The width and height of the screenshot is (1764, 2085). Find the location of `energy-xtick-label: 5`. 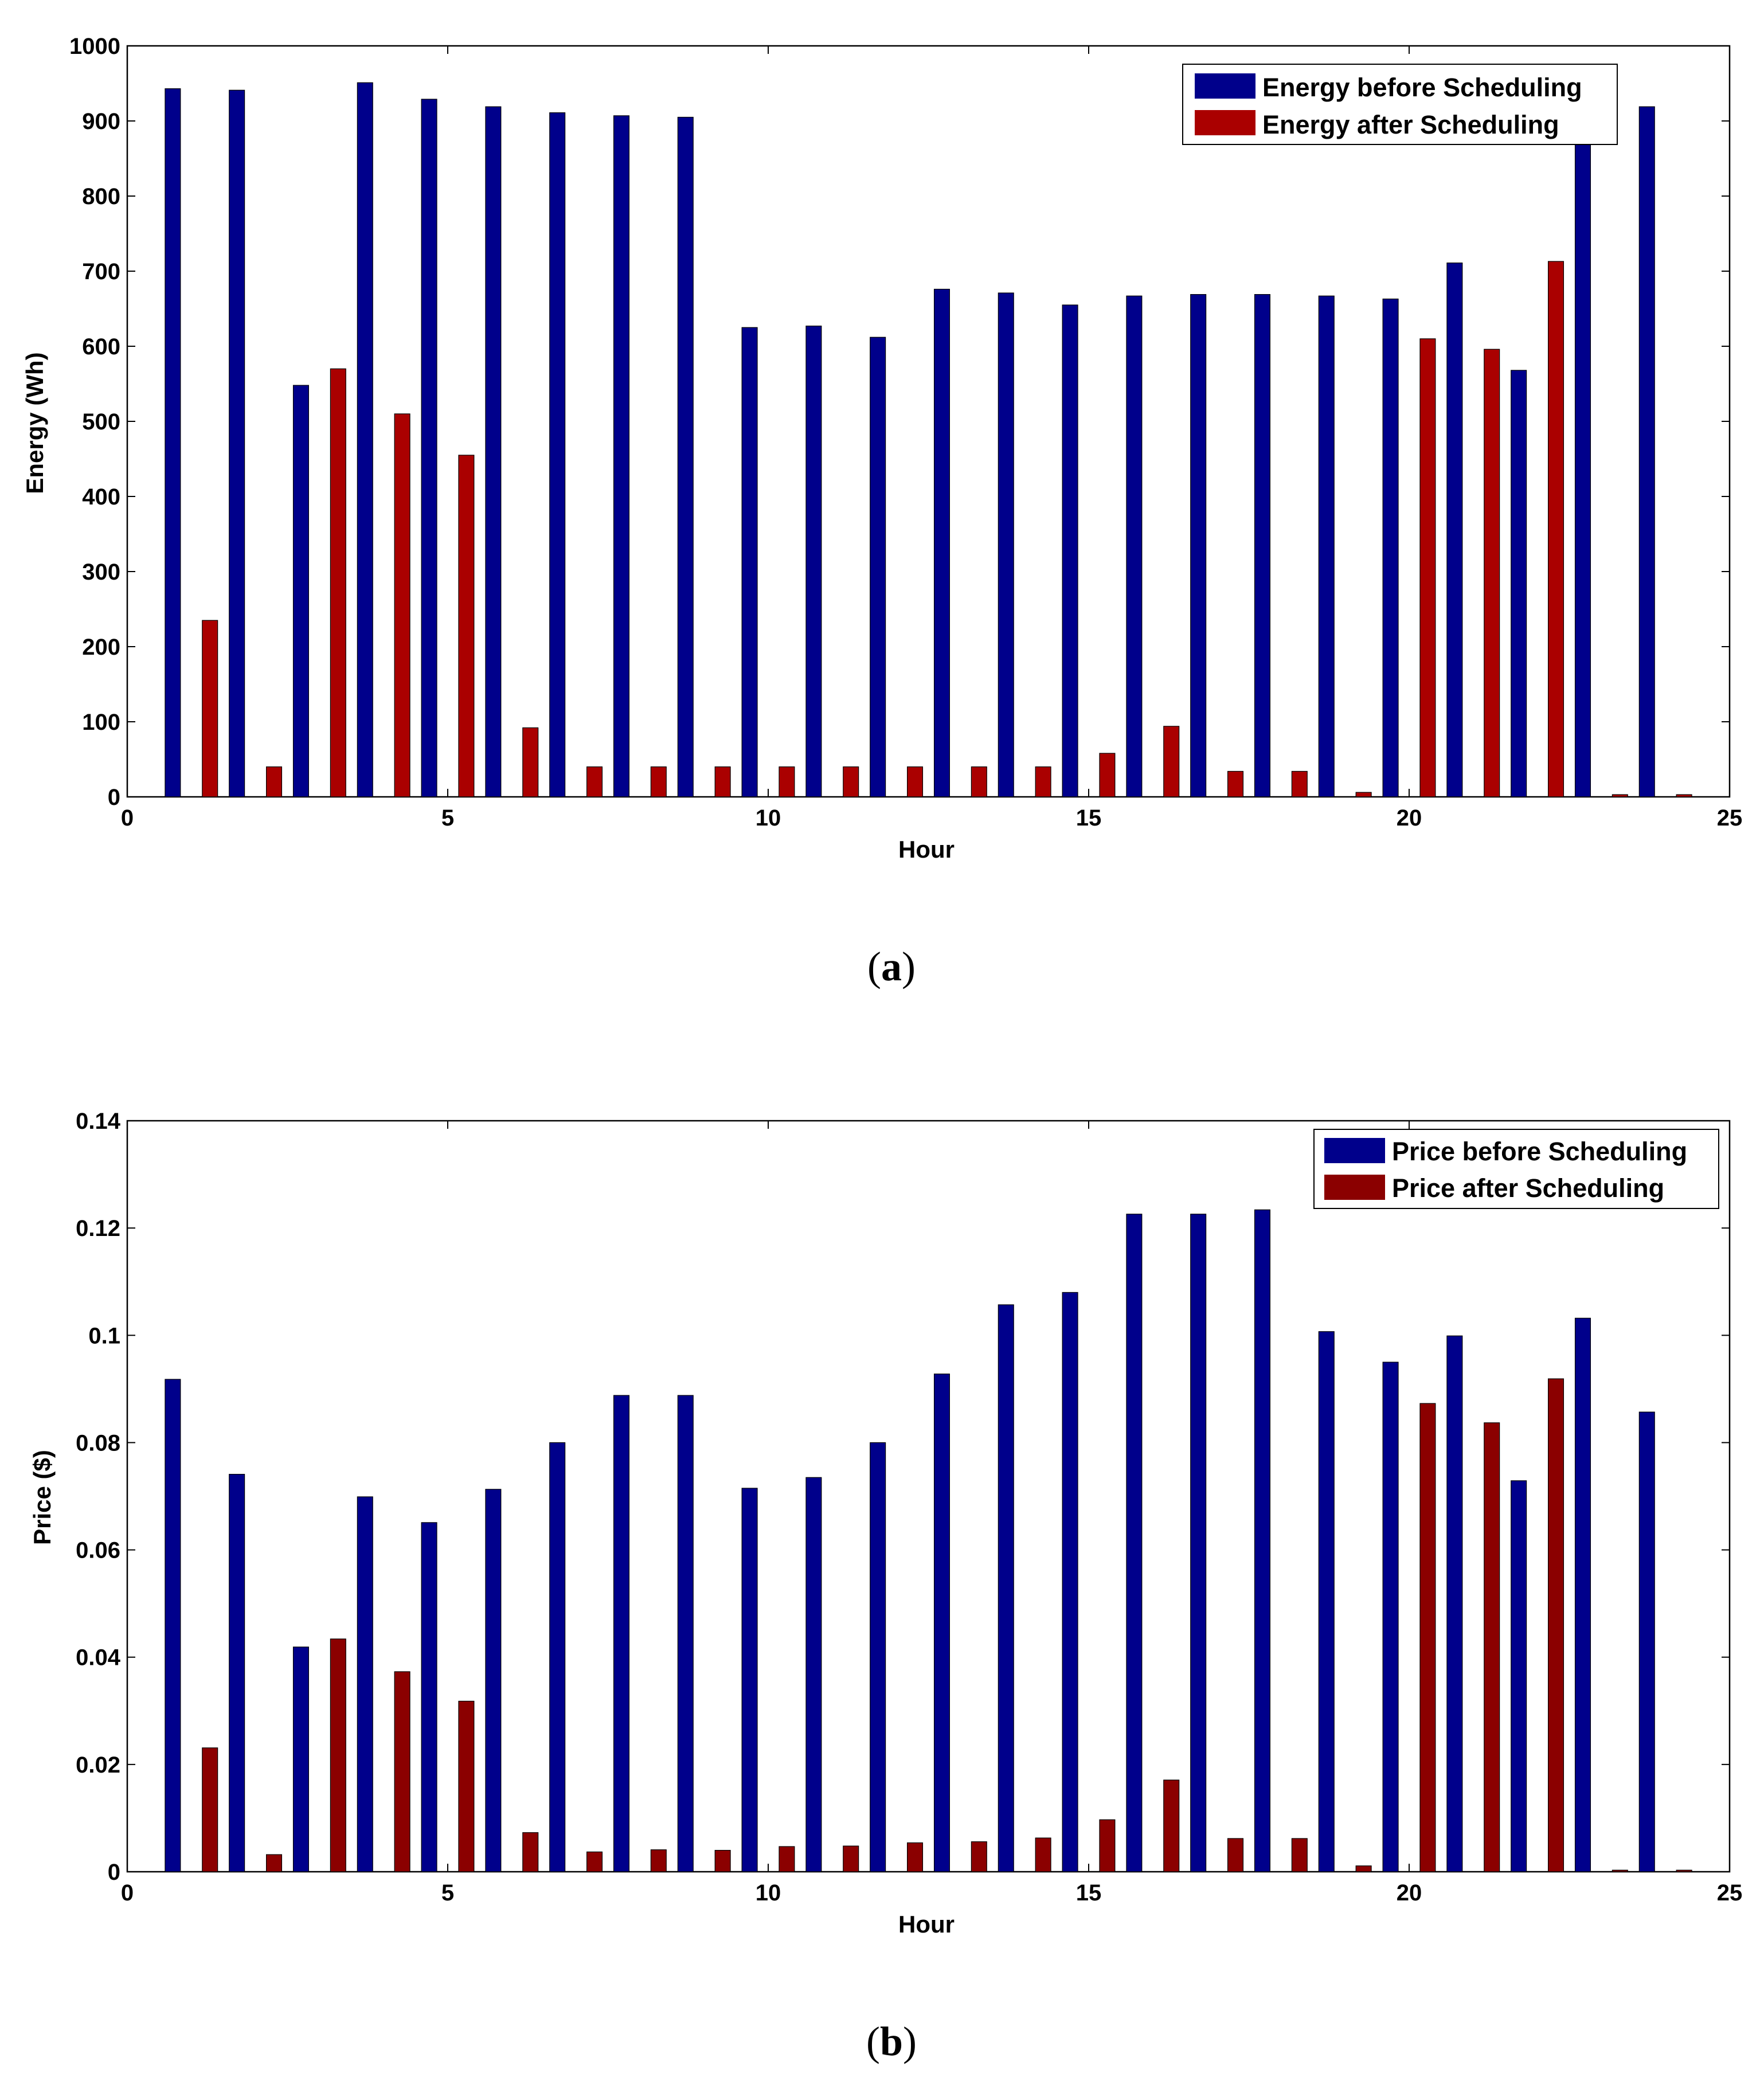

energy-xtick-label: 5 is located at coordinates (447, 818).